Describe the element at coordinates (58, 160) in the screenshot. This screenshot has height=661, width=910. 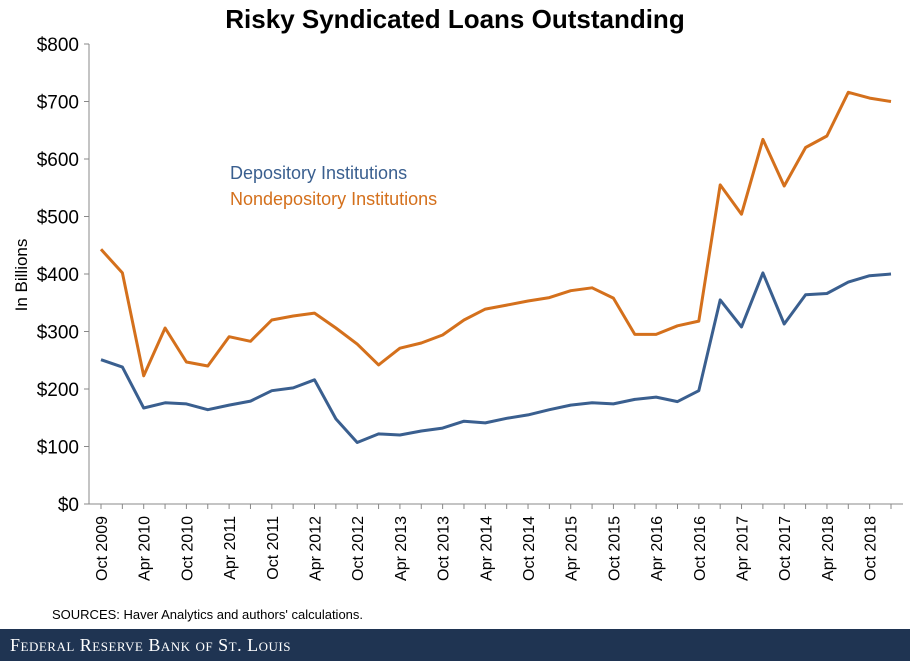
I see `y-tick-label: $600` at that location.